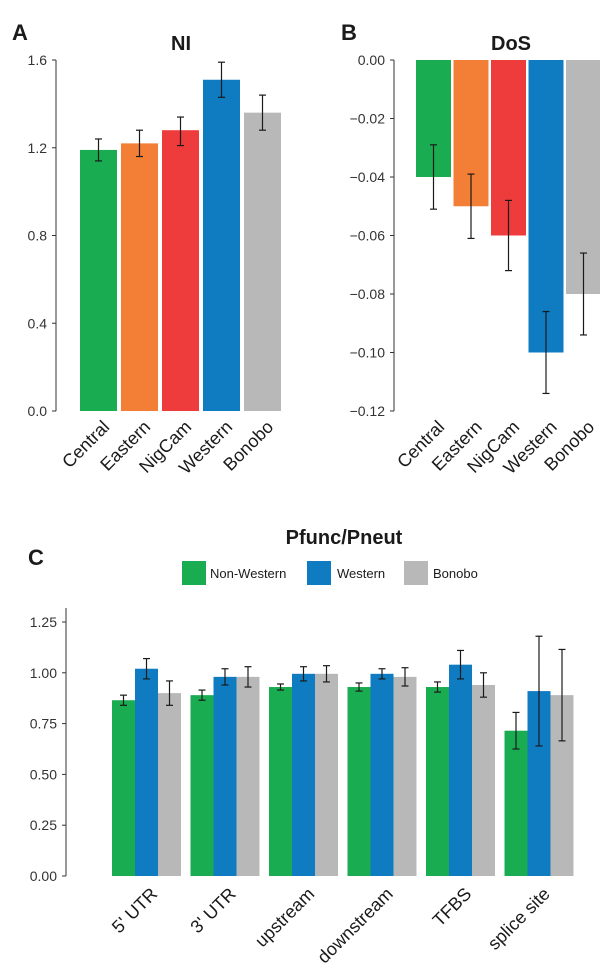 The height and width of the screenshot is (973, 600). What do you see at coordinates (344, 538) in the screenshot?
I see `panel-c-title: Pfunc/Pneut` at bounding box center [344, 538].